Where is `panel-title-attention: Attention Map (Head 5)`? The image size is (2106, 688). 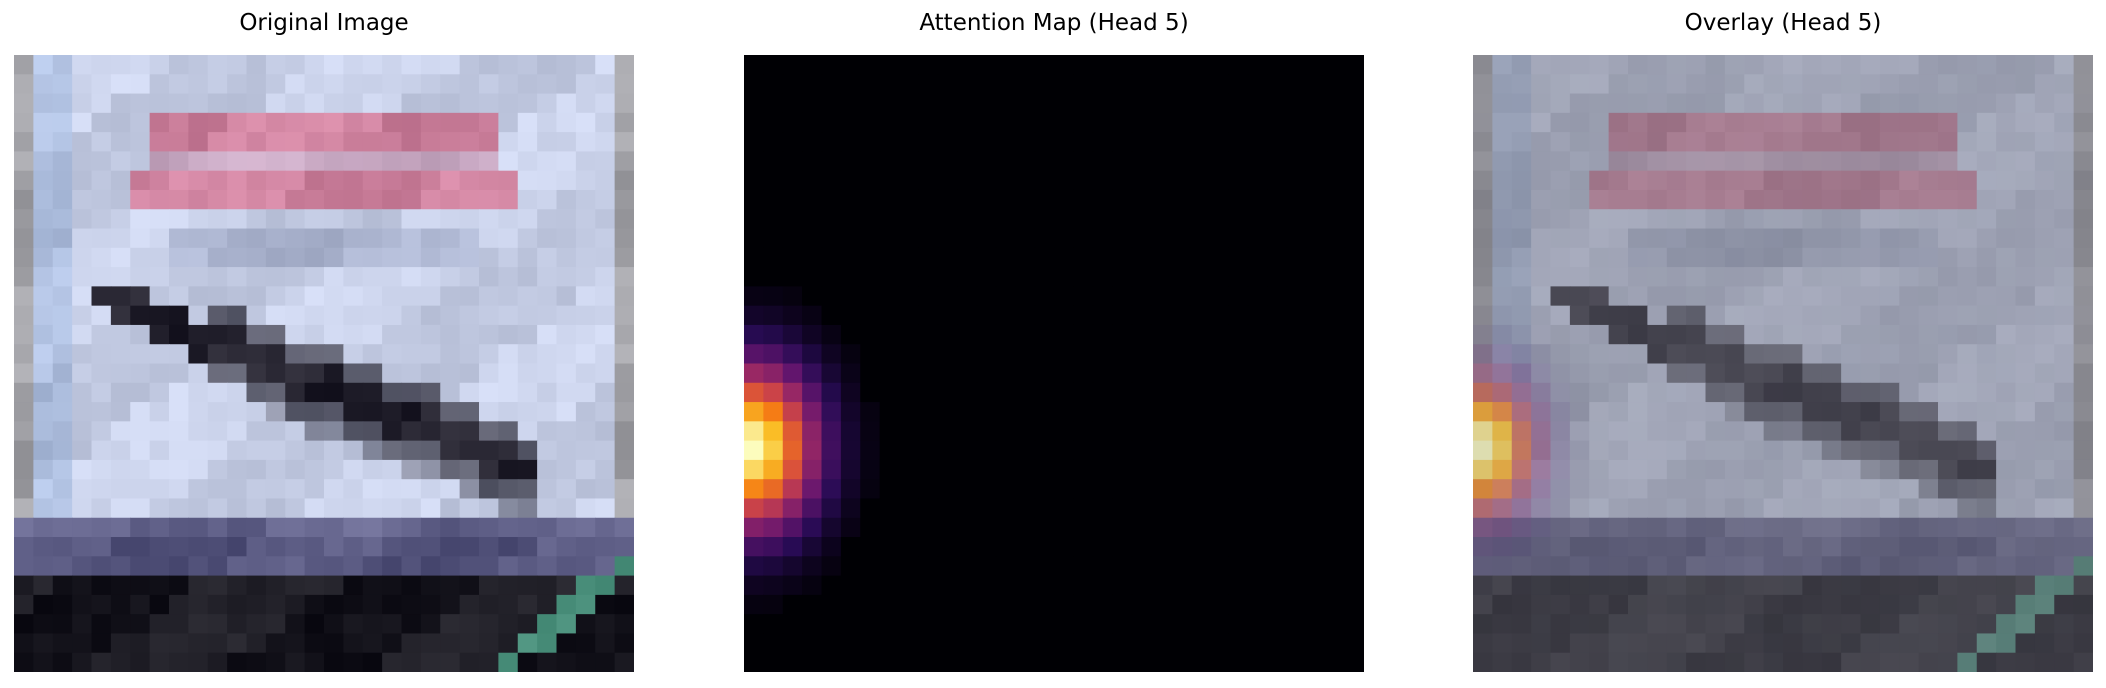
panel-title-attention: Attention Map (Head 5) is located at coordinates (1054, 23).